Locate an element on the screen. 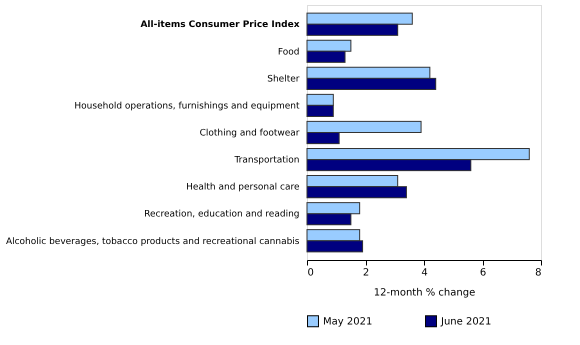 The height and width of the screenshot is (345, 580). y-tick-label: Household operations, furnishings and equipment is located at coordinates (187, 106).